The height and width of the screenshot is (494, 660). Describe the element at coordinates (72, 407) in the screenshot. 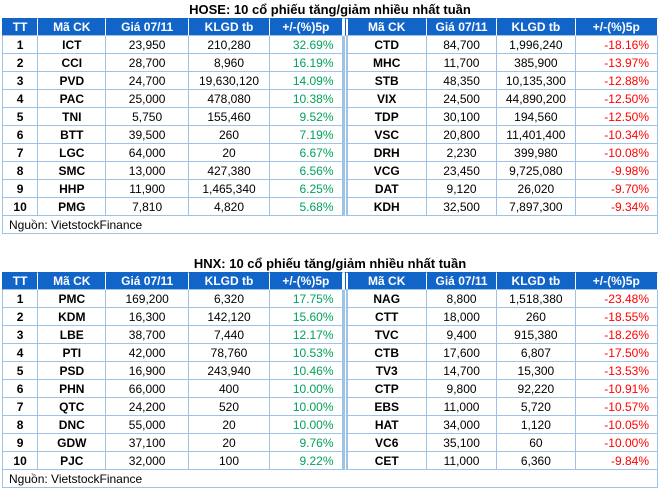

I see `gainer-code-cell: QTC` at that location.